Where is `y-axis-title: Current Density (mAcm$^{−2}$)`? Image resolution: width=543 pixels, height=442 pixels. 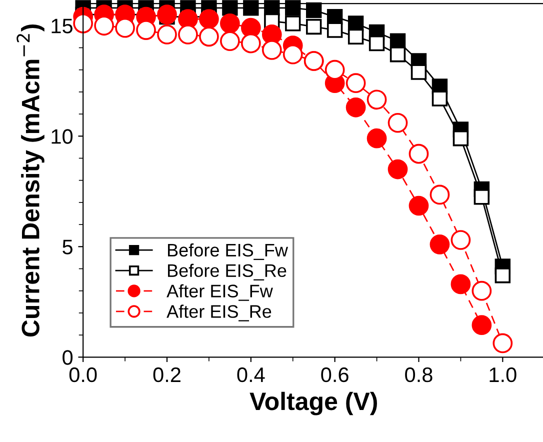 y-axis-title: Current Density (mAcm$^{−2}$) is located at coordinates (30, 180).